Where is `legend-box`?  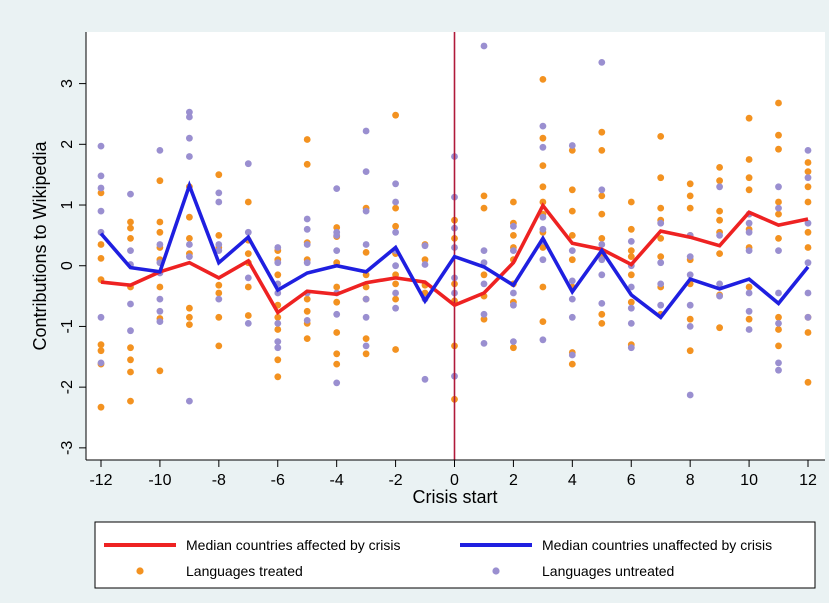
legend-box is located at coordinates (455, 555).